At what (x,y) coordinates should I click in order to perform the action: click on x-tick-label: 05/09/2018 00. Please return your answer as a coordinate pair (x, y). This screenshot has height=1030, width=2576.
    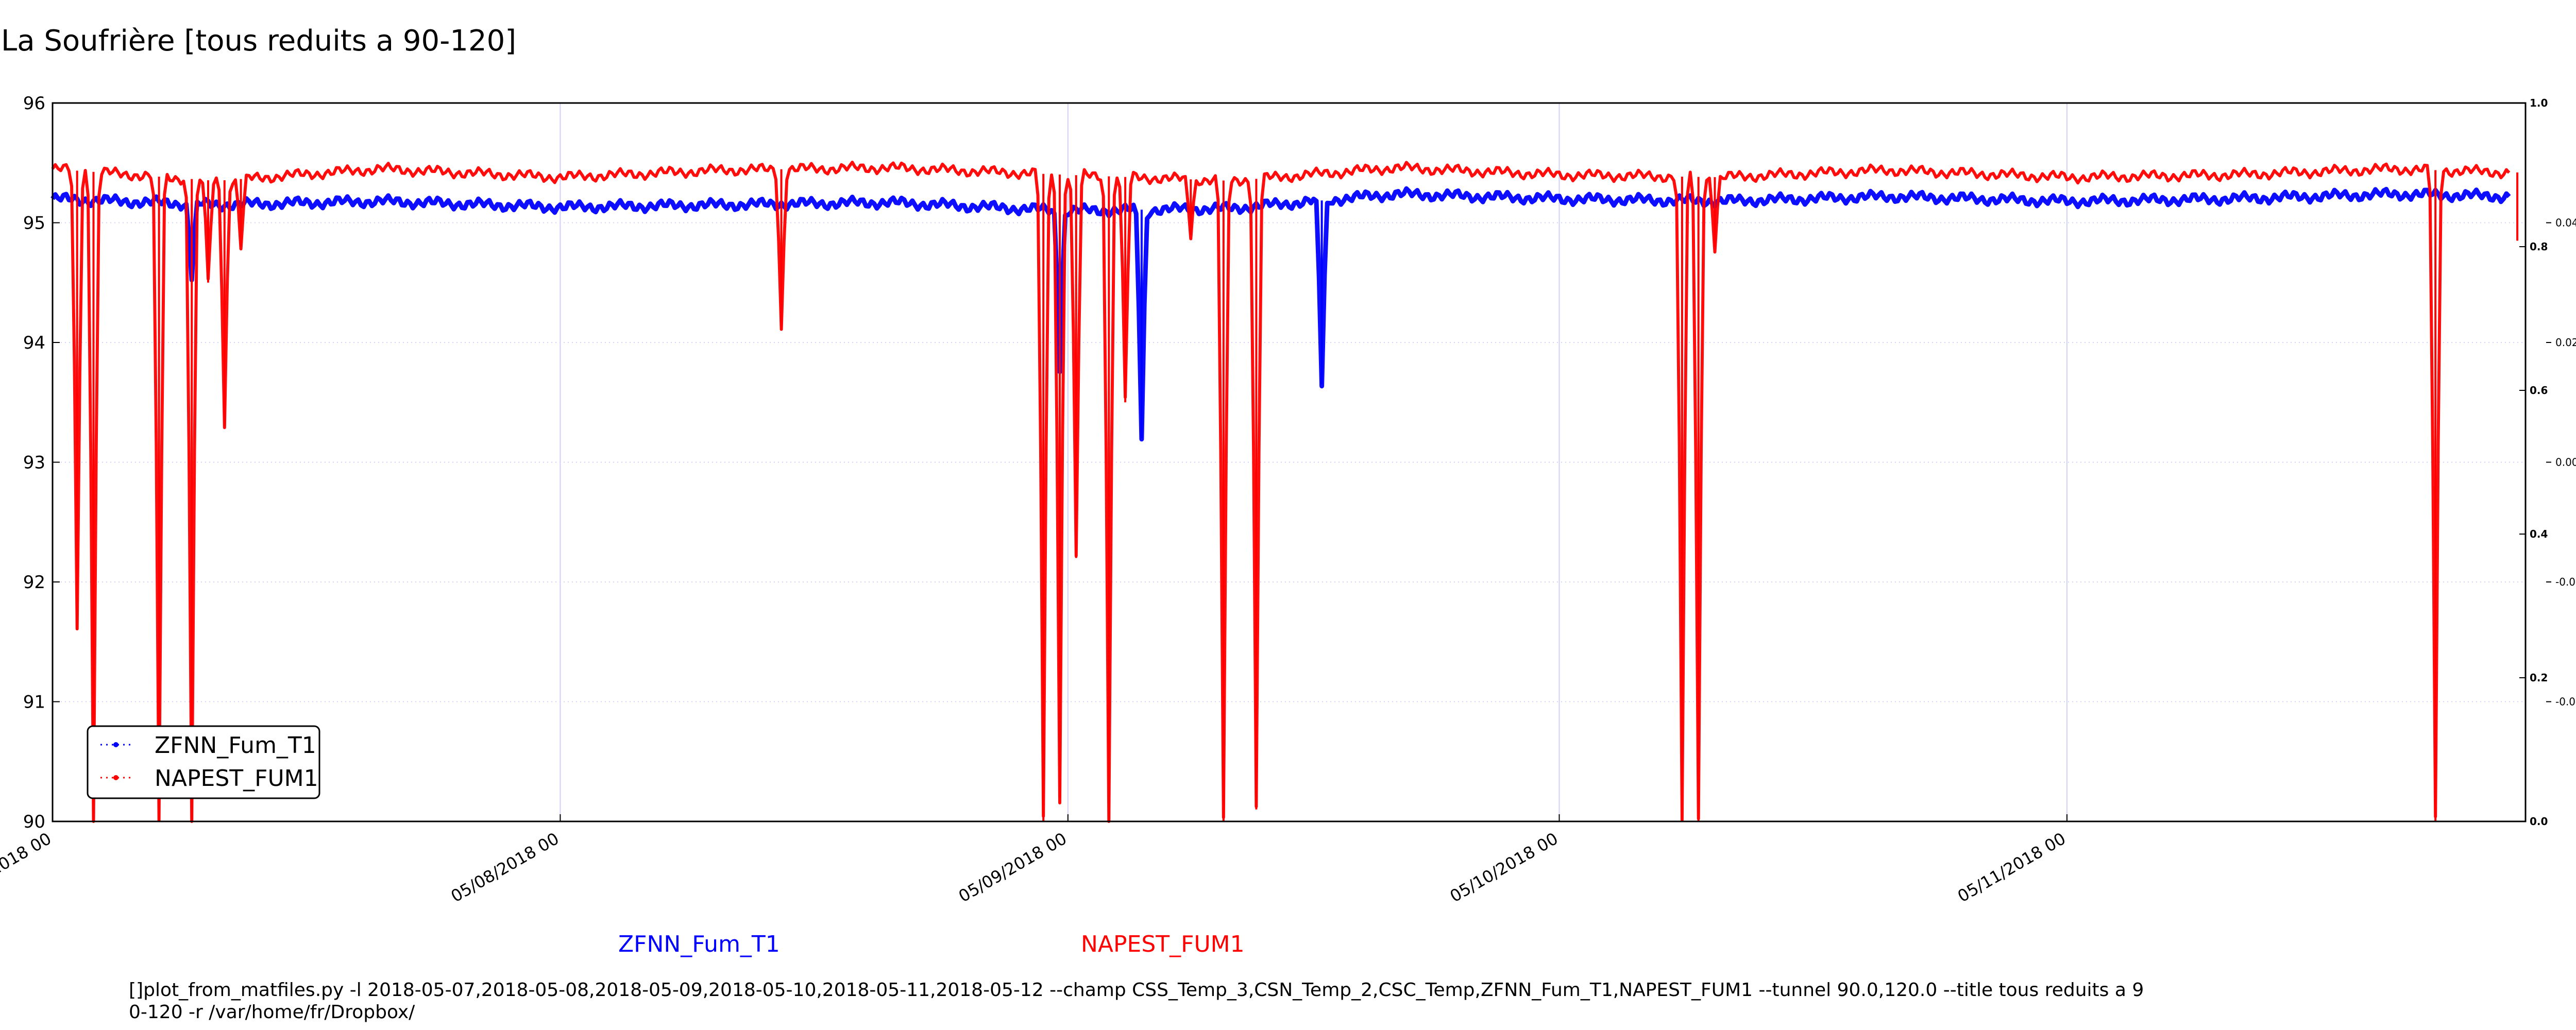
    Looking at the image, I should click on (1012, 867).